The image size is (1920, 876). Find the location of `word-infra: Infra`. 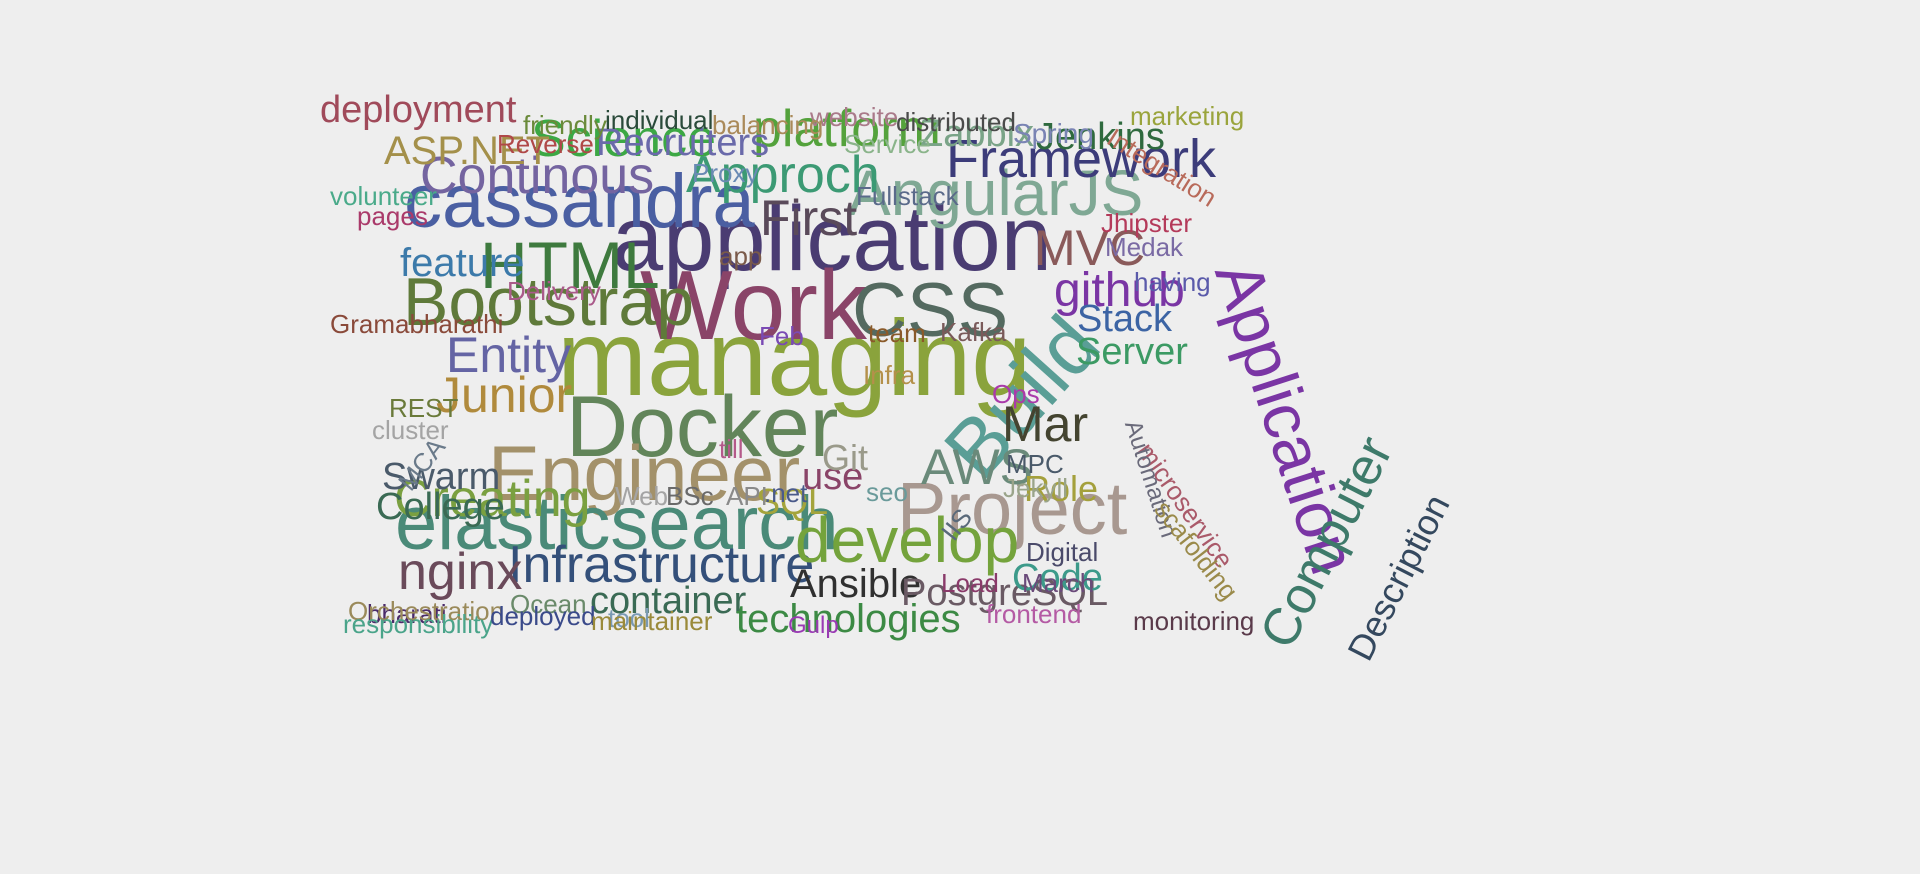

word-infra: Infra is located at coordinates (889, 374).